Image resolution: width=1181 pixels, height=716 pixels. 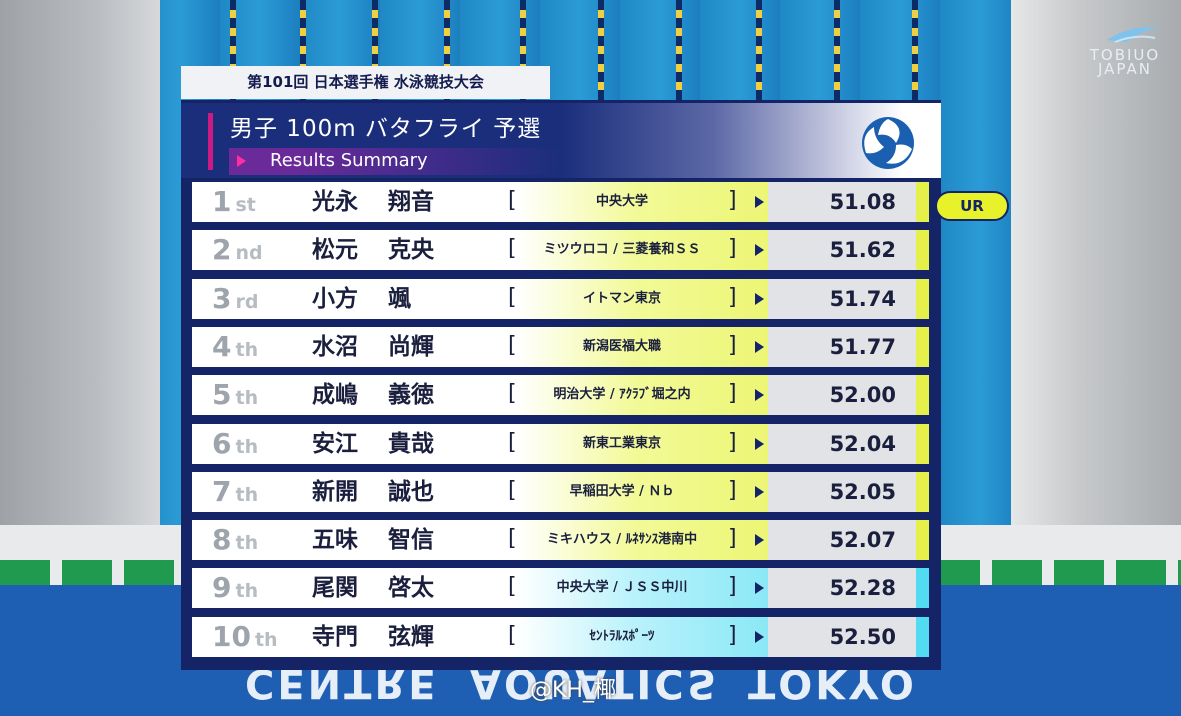 What do you see at coordinates (862, 443) in the screenshot?
I see `race-time: 52.04` at bounding box center [862, 443].